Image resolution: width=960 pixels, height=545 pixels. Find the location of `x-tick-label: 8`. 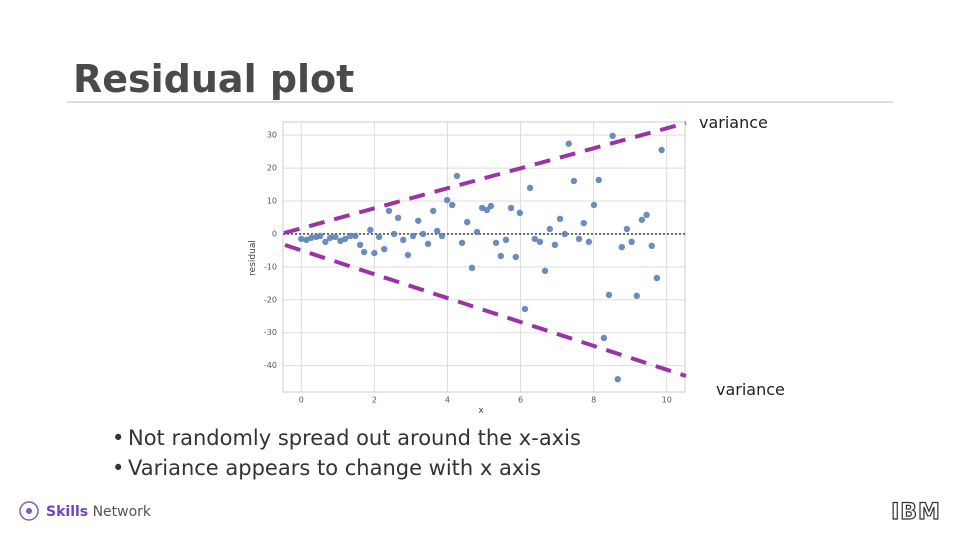

x-tick-label: 8 is located at coordinates (593, 400).